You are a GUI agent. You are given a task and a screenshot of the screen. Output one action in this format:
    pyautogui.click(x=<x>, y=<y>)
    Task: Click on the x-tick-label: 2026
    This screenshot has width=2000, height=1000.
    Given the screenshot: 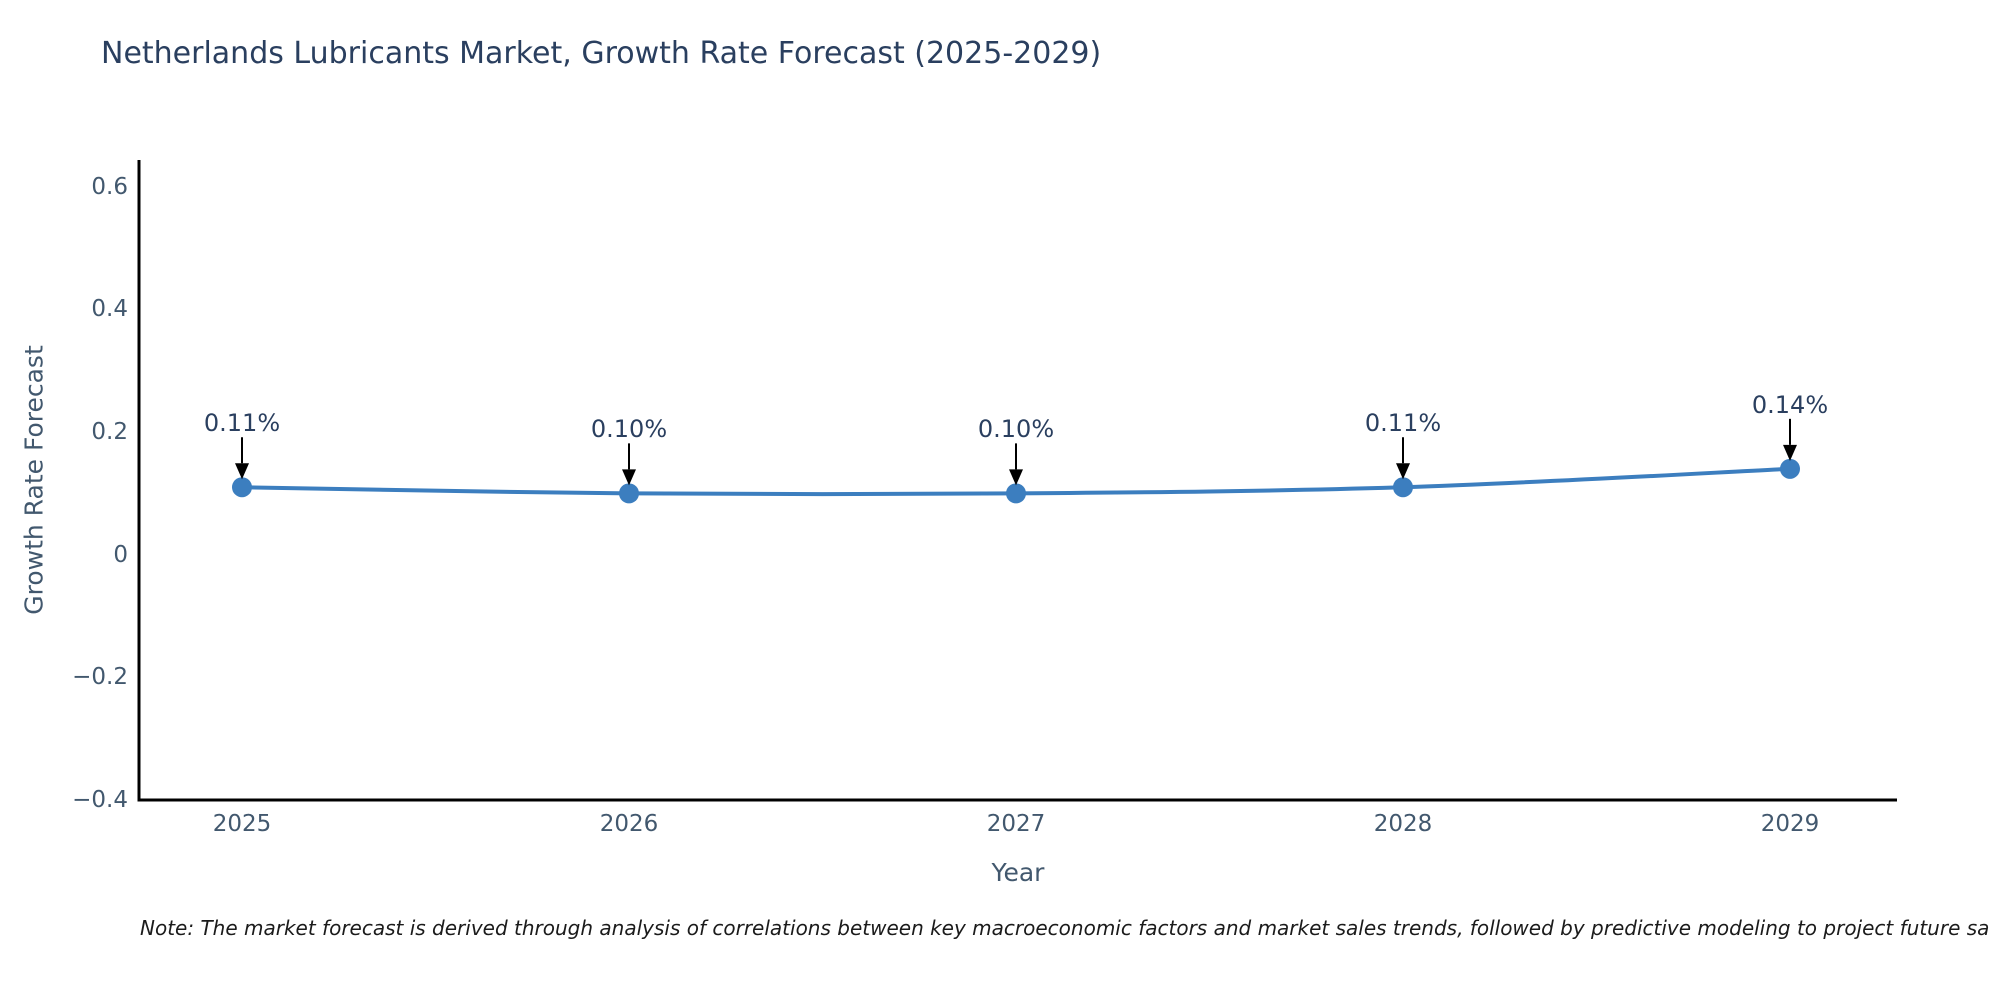 What is the action you would take?
    pyautogui.click(x=629, y=824)
    